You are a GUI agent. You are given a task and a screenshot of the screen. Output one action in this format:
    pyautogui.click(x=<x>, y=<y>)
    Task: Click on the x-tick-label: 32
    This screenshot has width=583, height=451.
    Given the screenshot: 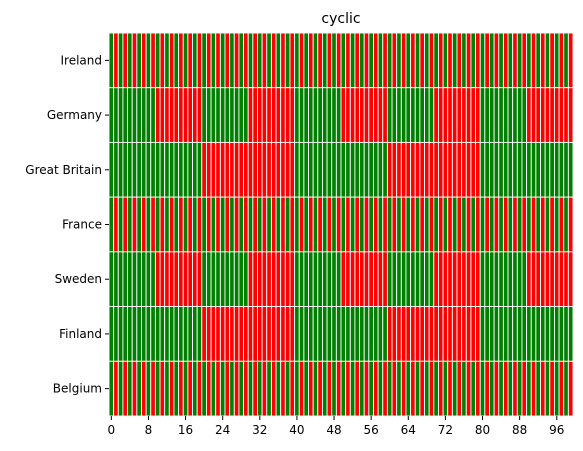 What is the action you would take?
    pyautogui.click(x=259, y=430)
    